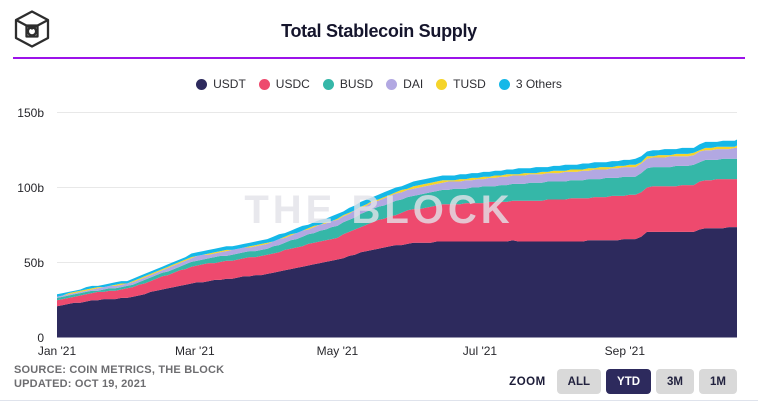 Image resolution: width=758 pixels, height=401 pixels. I want to click on the-block-cube-logo, so click(32, 29).